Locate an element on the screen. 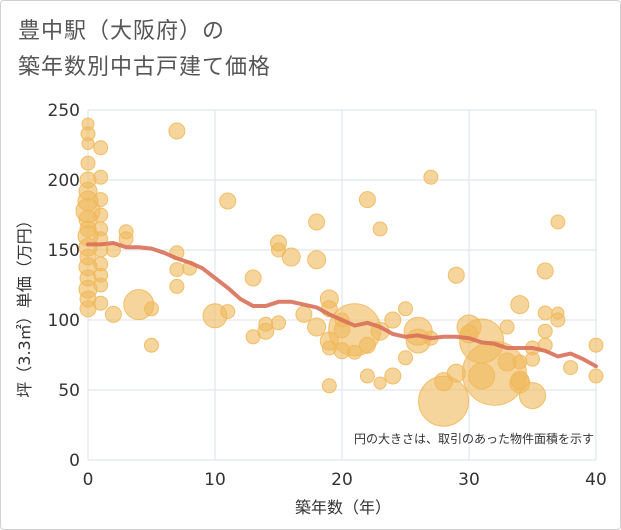 This screenshot has width=621, height=530. x-tick-label: 30 is located at coordinates (469, 480).